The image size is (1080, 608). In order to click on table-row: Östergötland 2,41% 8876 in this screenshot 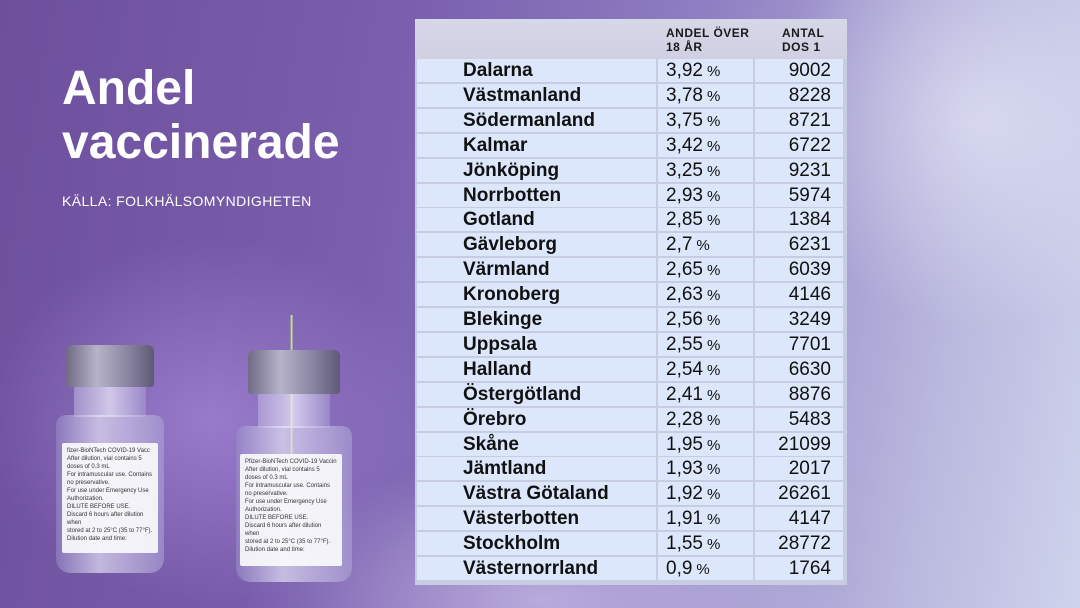, I will do `click(631, 394)`.